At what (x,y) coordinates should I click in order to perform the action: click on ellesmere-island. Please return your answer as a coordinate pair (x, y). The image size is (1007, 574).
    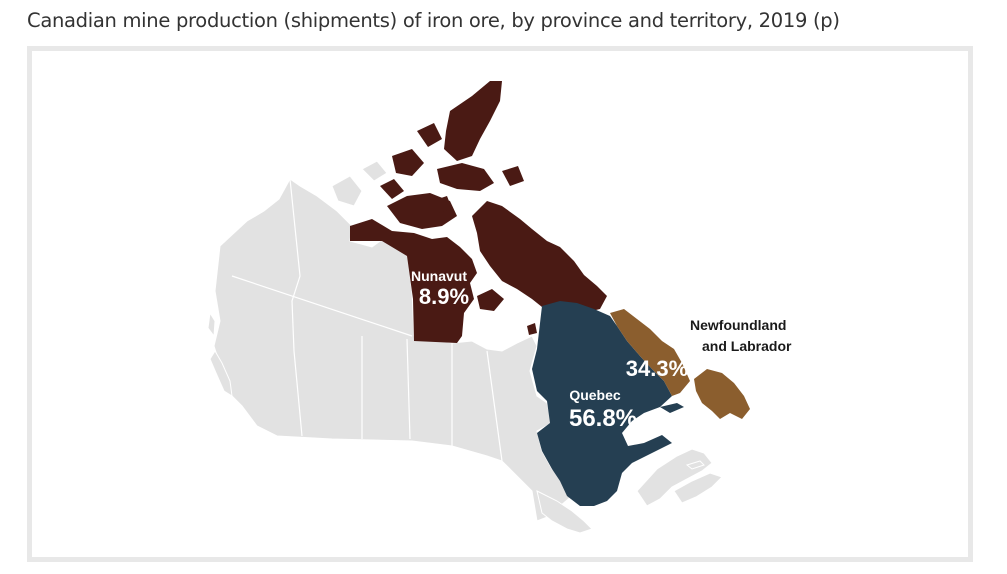
    Looking at the image, I should click on (473, 121).